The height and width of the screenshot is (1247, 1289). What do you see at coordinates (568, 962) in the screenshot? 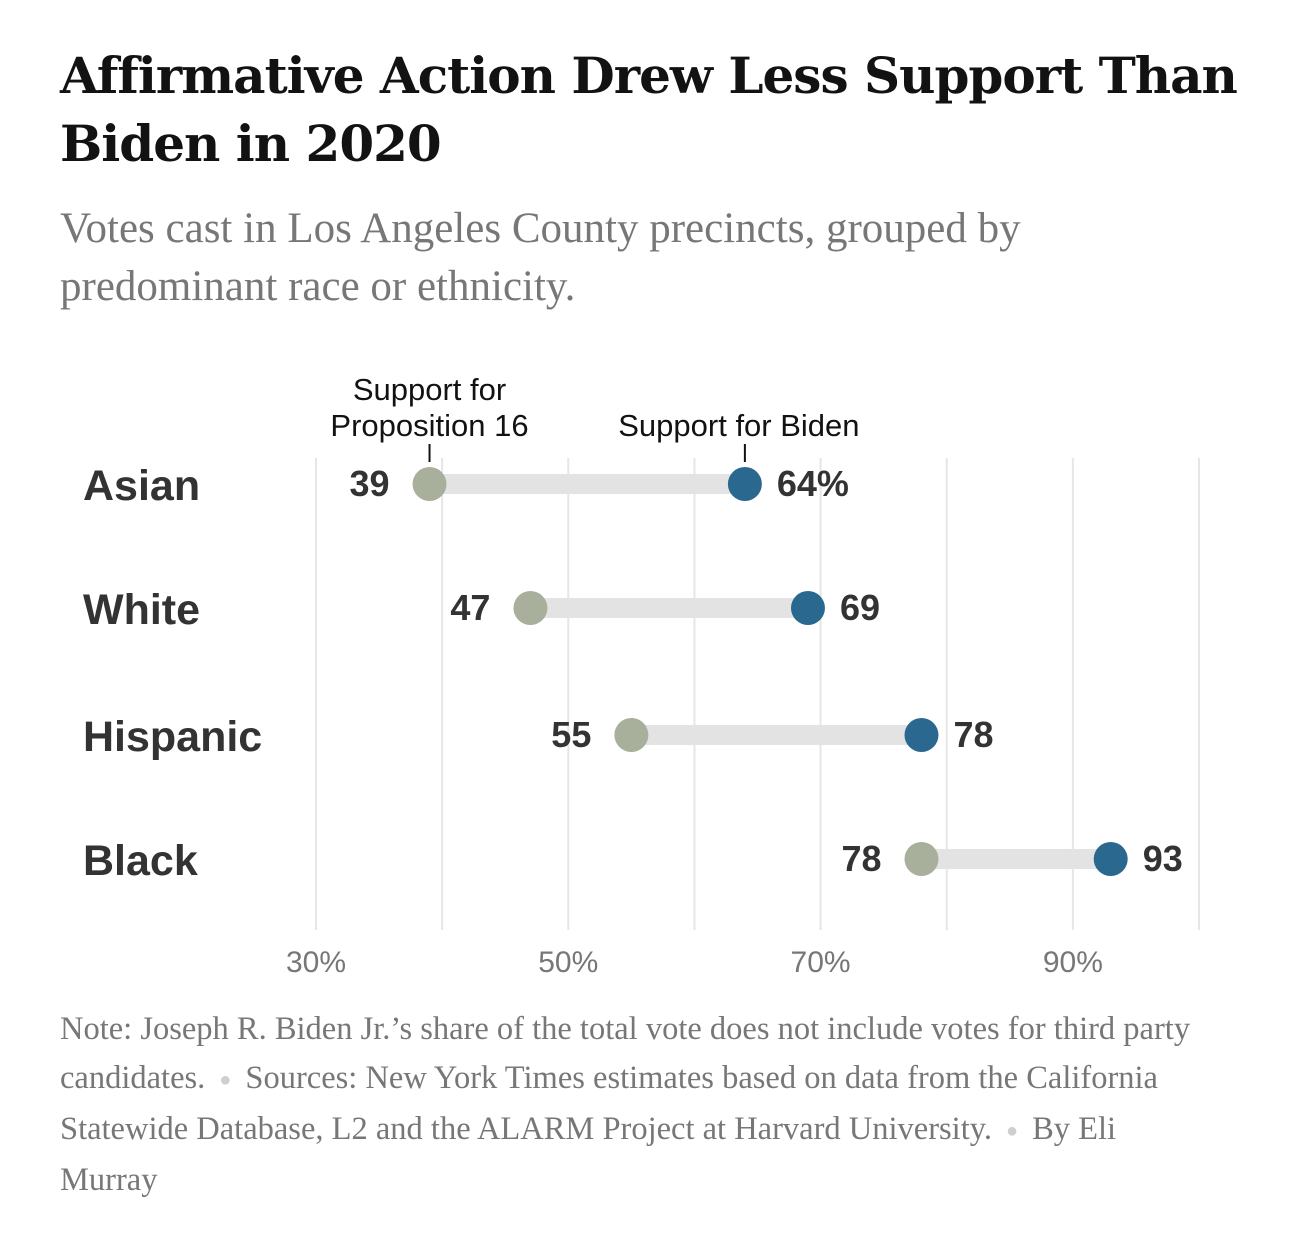
I see `x-tick-label: 50%` at bounding box center [568, 962].